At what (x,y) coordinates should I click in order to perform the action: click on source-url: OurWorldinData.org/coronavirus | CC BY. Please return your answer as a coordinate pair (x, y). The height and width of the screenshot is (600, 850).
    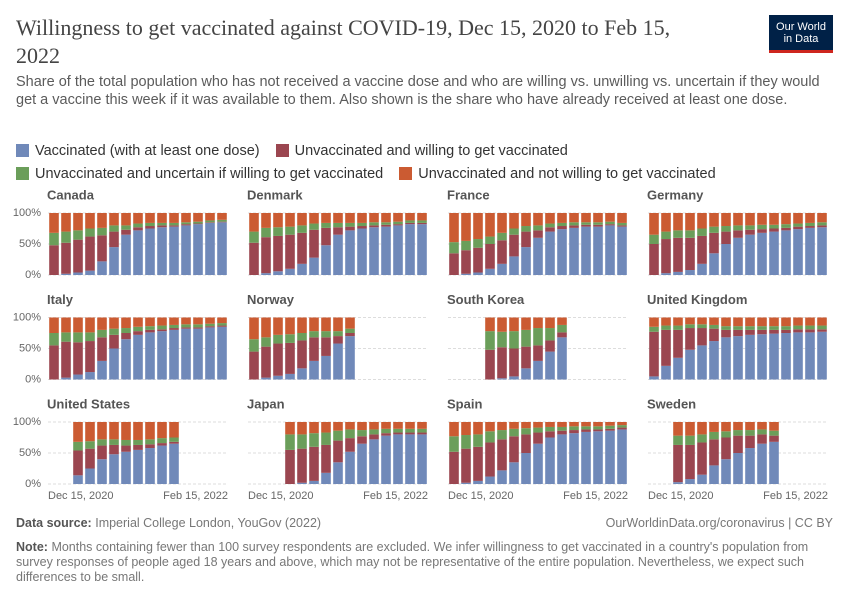
    Looking at the image, I should click on (719, 523).